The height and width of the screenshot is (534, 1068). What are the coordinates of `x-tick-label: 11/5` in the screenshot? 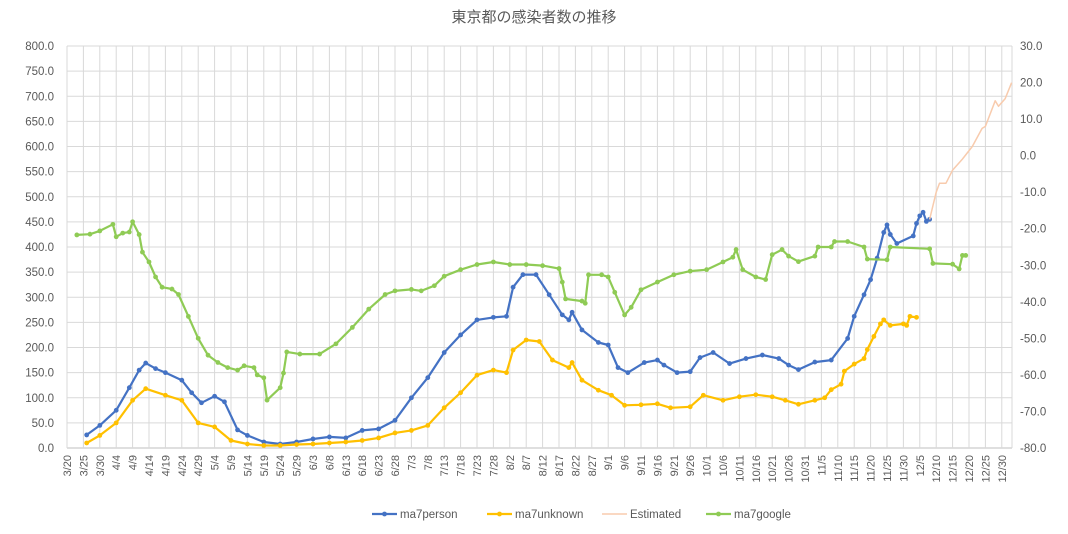 It's located at (822, 465).